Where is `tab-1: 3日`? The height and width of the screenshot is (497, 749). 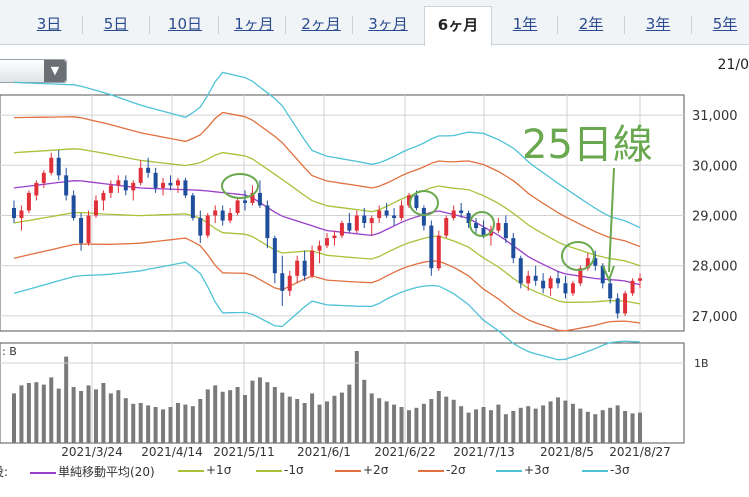
tab-1: 3日 is located at coordinates (49, 24).